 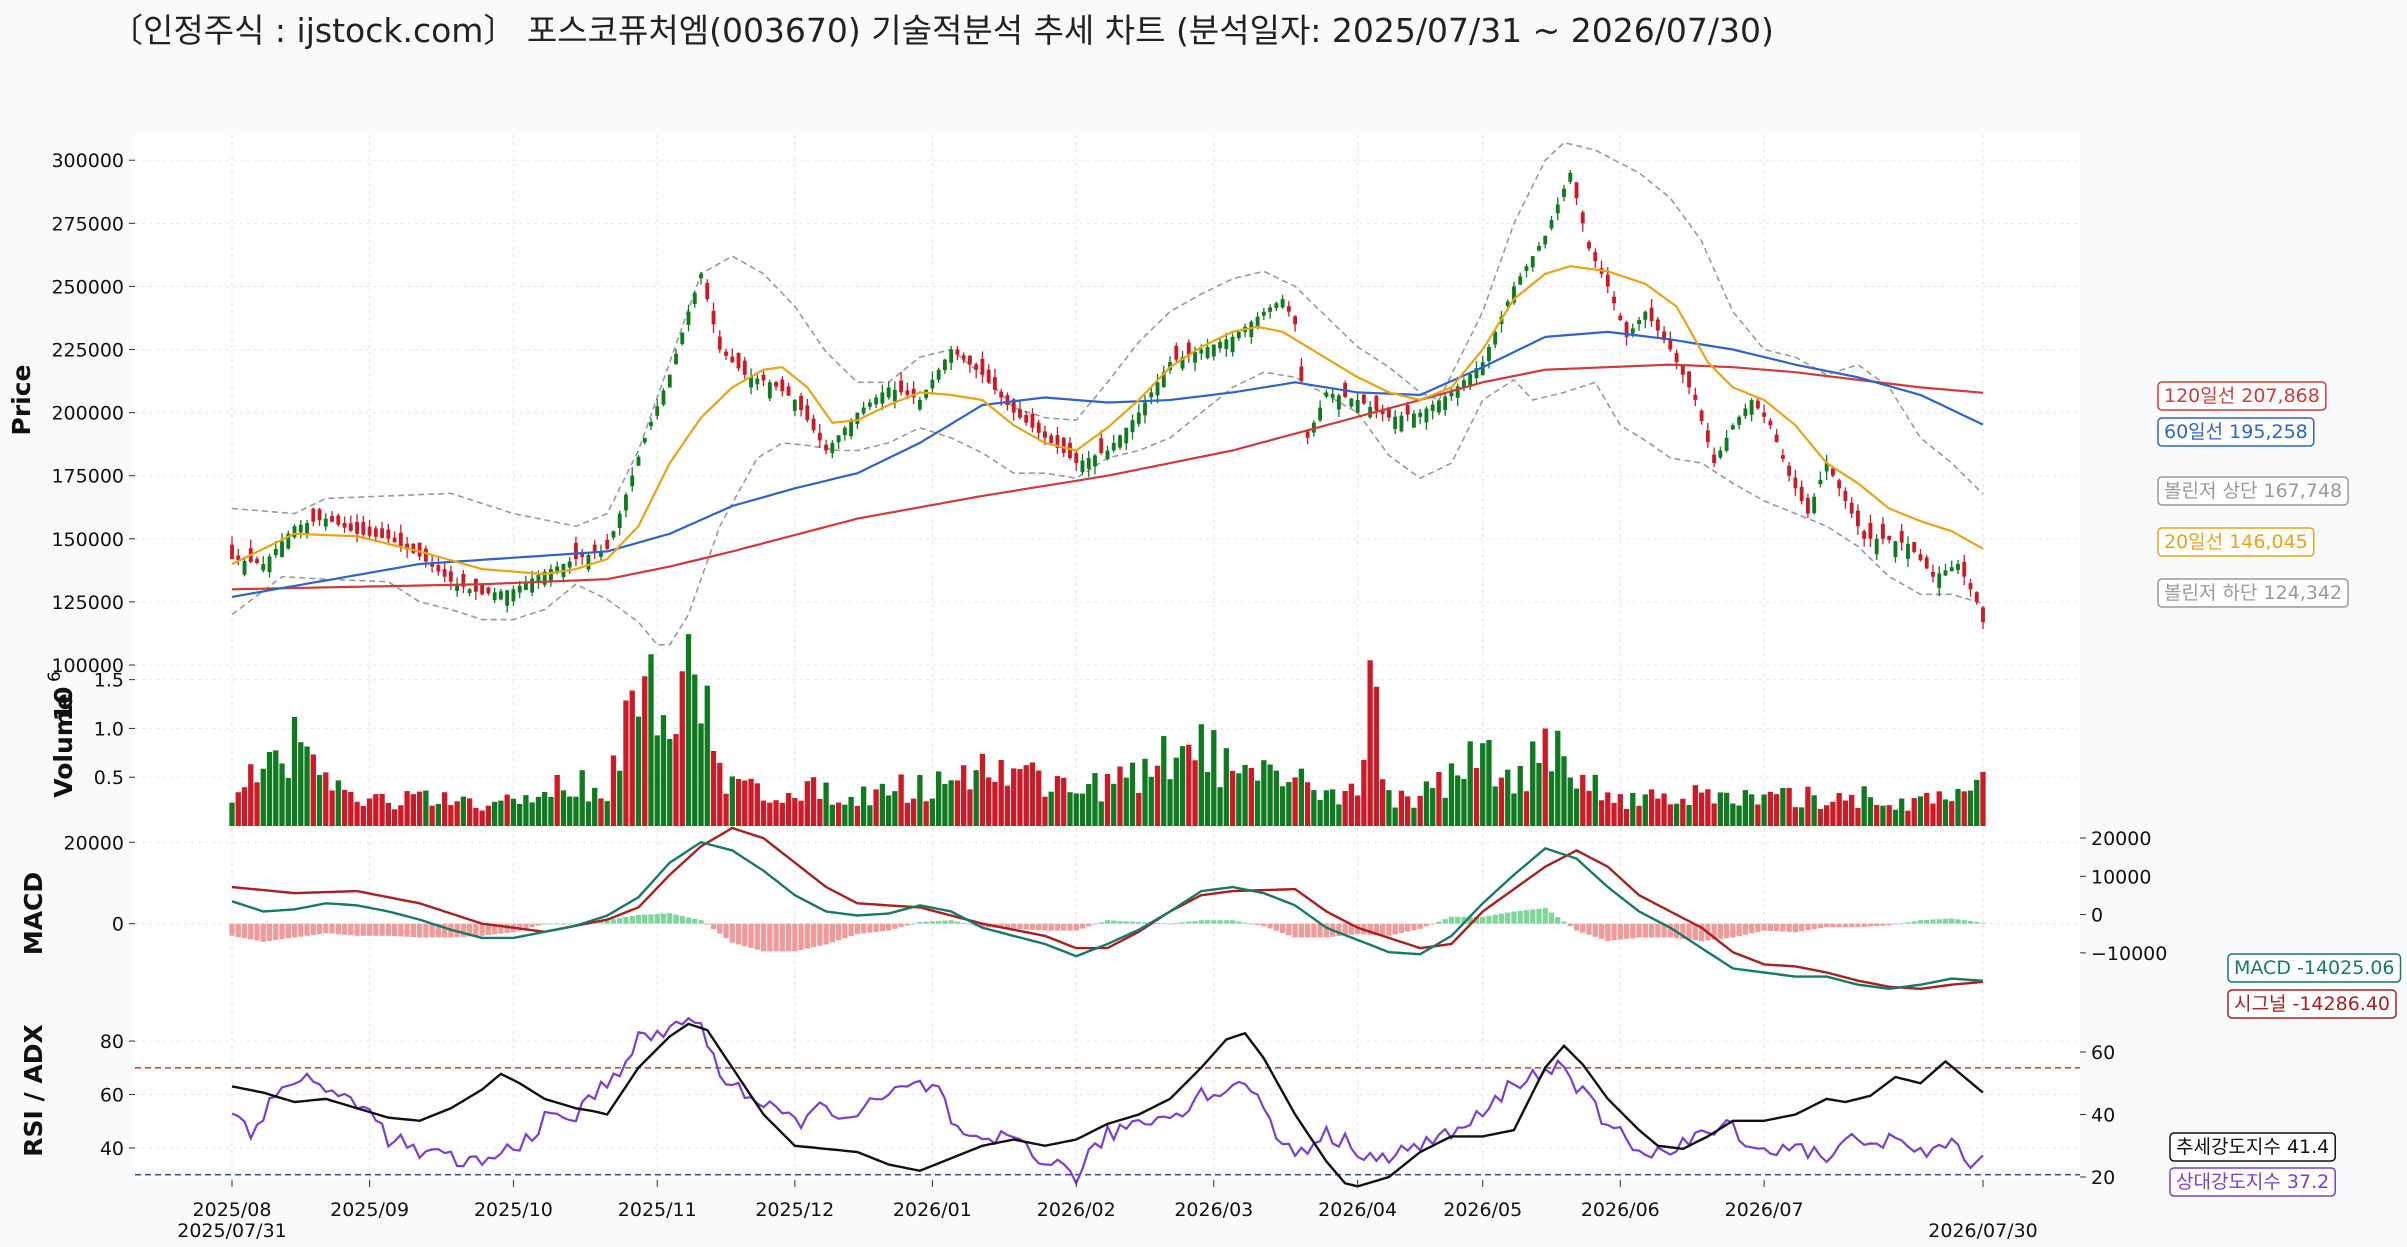 What do you see at coordinates (33, 913) in the screenshot?
I see `macd-axis-label: MACD` at bounding box center [33, 913].